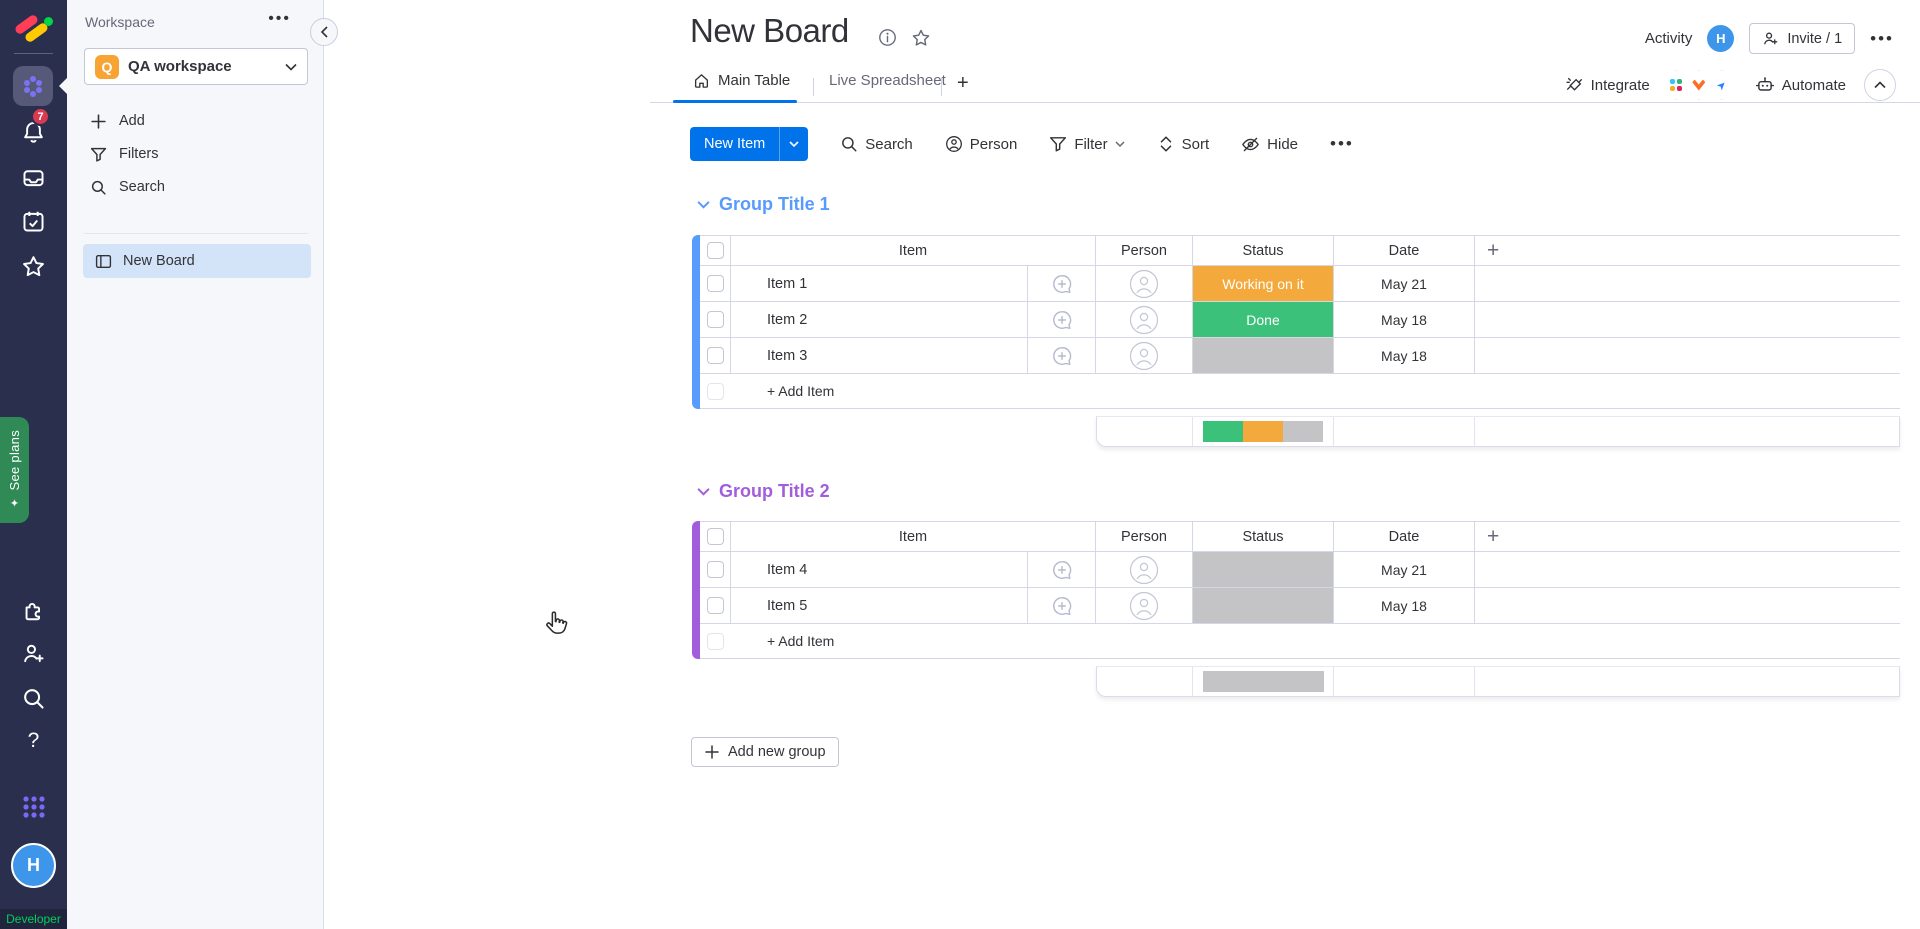 The height and width of the screenshot is (929, 1920). I want to click on collapse-panel-button, so click(324, 32).